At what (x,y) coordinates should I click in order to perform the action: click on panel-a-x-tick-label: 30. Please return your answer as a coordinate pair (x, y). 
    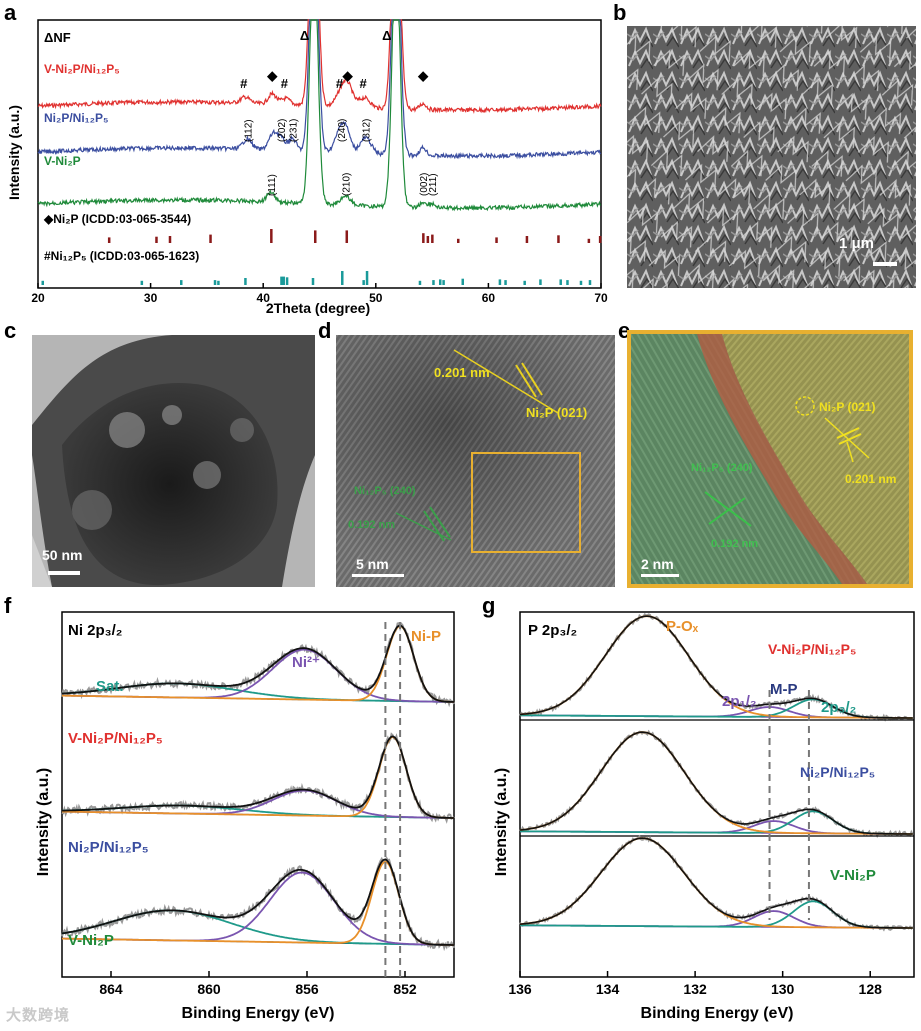
    Looking at the image, I should click on (151, 298).